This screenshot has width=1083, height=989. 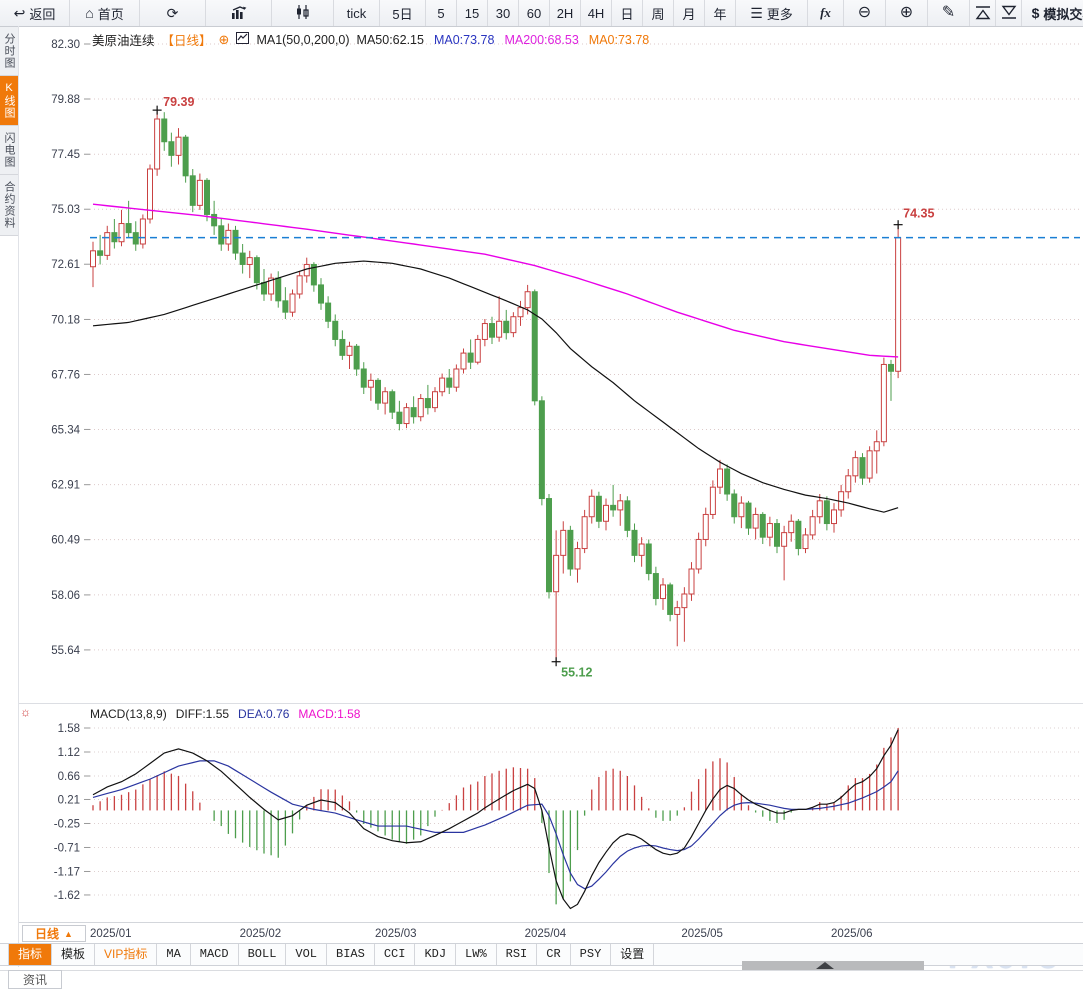 I want to click on bar-chart-button, so click(x=239, y=13).